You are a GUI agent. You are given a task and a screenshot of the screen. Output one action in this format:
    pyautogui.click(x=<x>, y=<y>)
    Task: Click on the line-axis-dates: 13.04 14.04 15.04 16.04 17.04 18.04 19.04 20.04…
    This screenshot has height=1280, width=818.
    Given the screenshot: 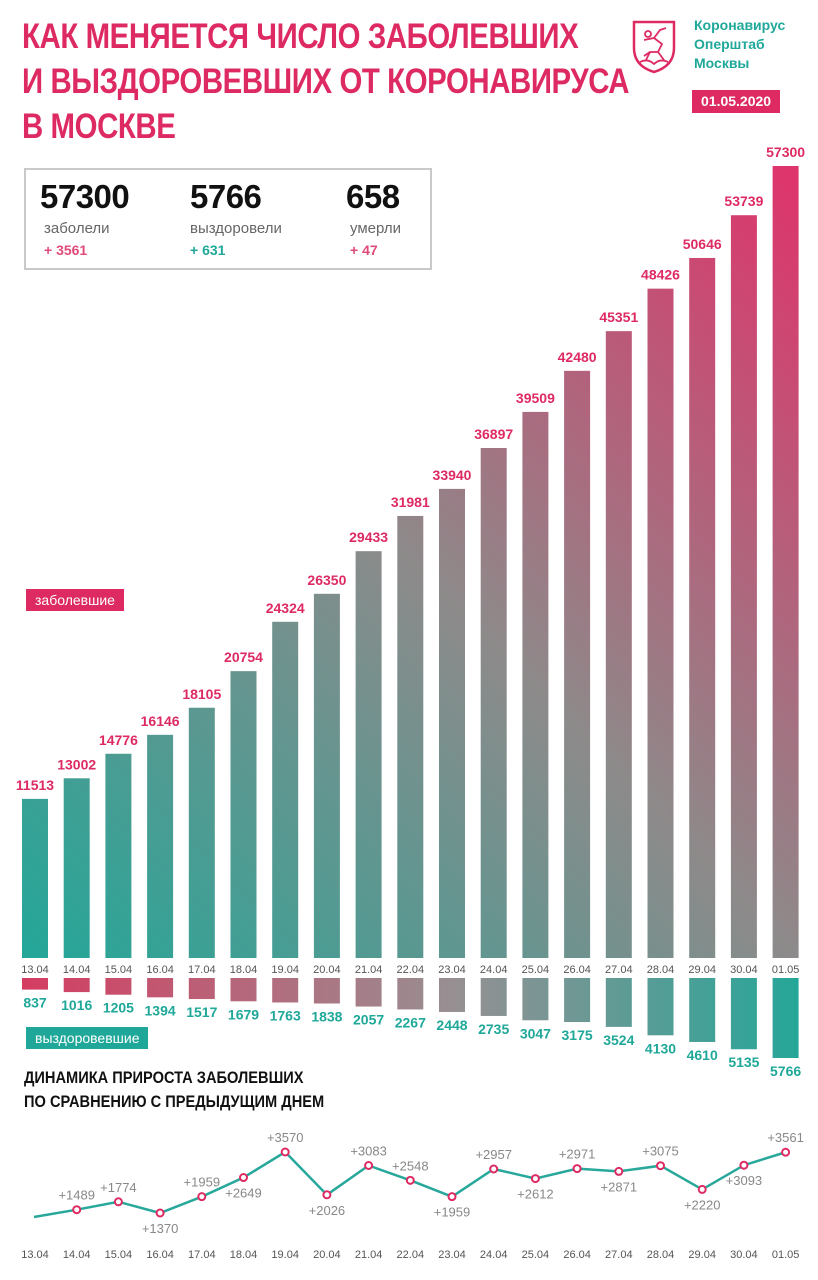 What is the action you would take?
    pyautogui.click(x=410, y=1255)
    